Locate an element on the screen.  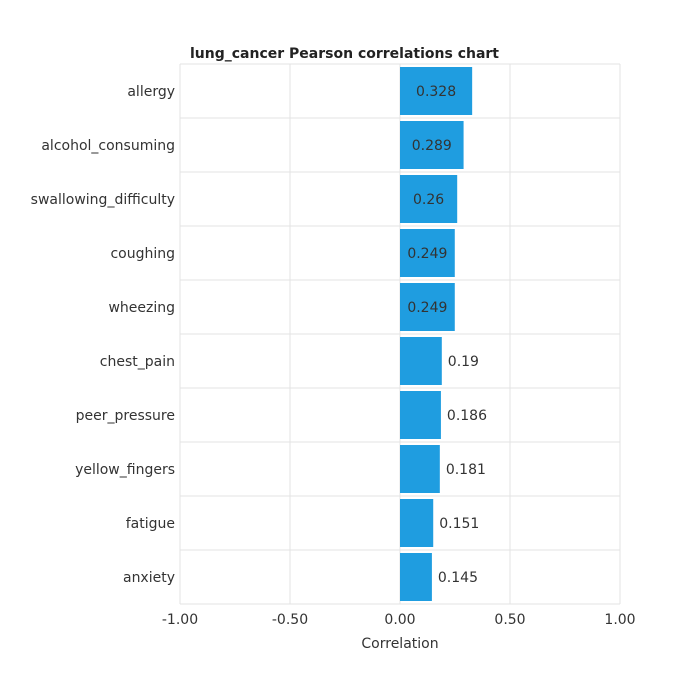
bar-alcohol_consuming is located at coordinates (432, 145).